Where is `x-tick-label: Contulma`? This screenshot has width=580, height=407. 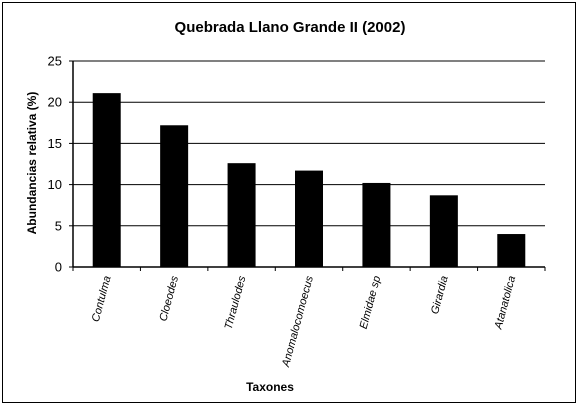
x-tick-label: Contulma is located at coordinates (102, 299).